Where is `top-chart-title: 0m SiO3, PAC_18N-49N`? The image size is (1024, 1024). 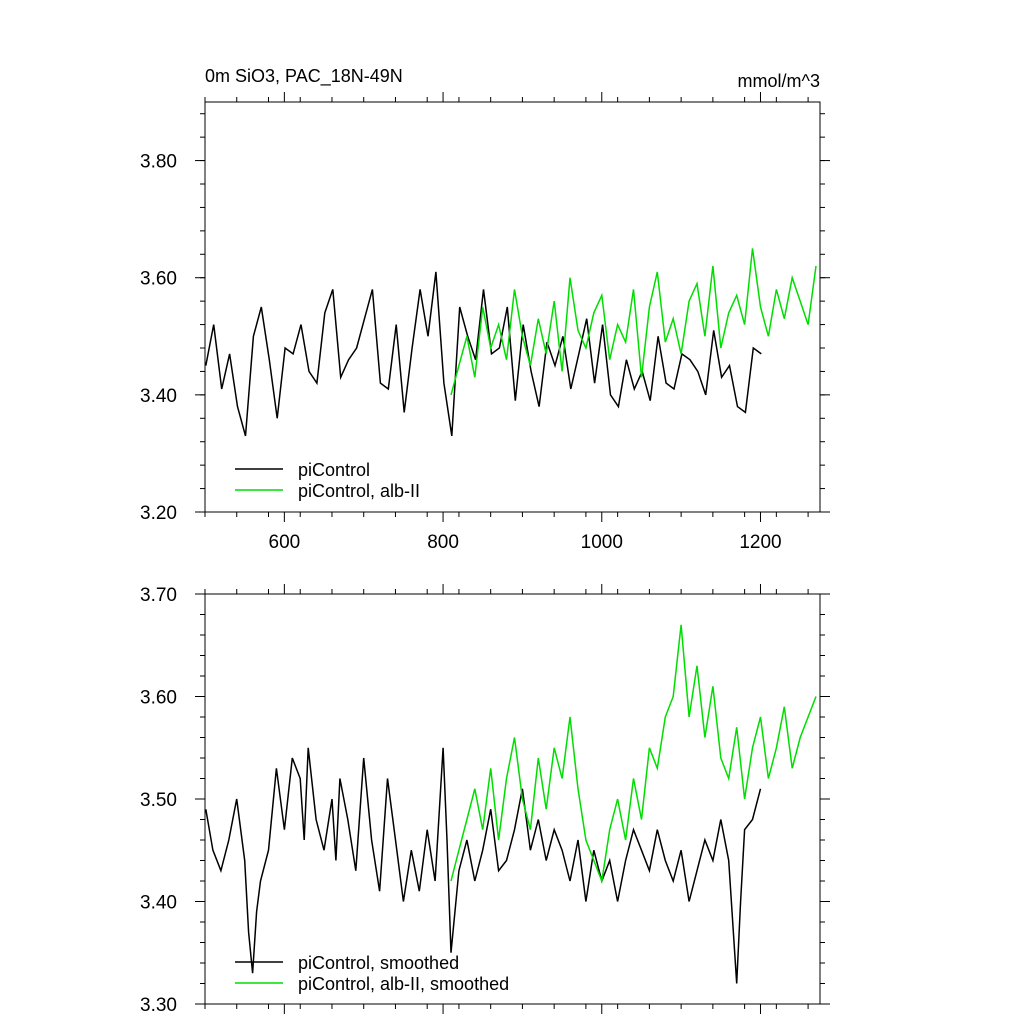 top-chart-title: 0m SiO3, PAC_18N-49N is located at coordinates (304, 76).